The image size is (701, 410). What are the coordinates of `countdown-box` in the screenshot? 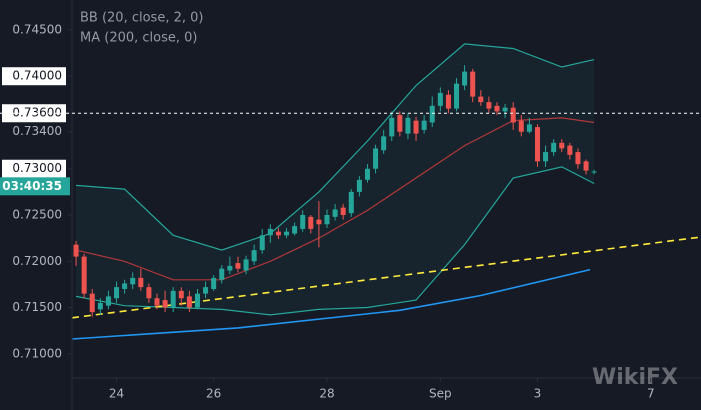 It's located at (35, 186).